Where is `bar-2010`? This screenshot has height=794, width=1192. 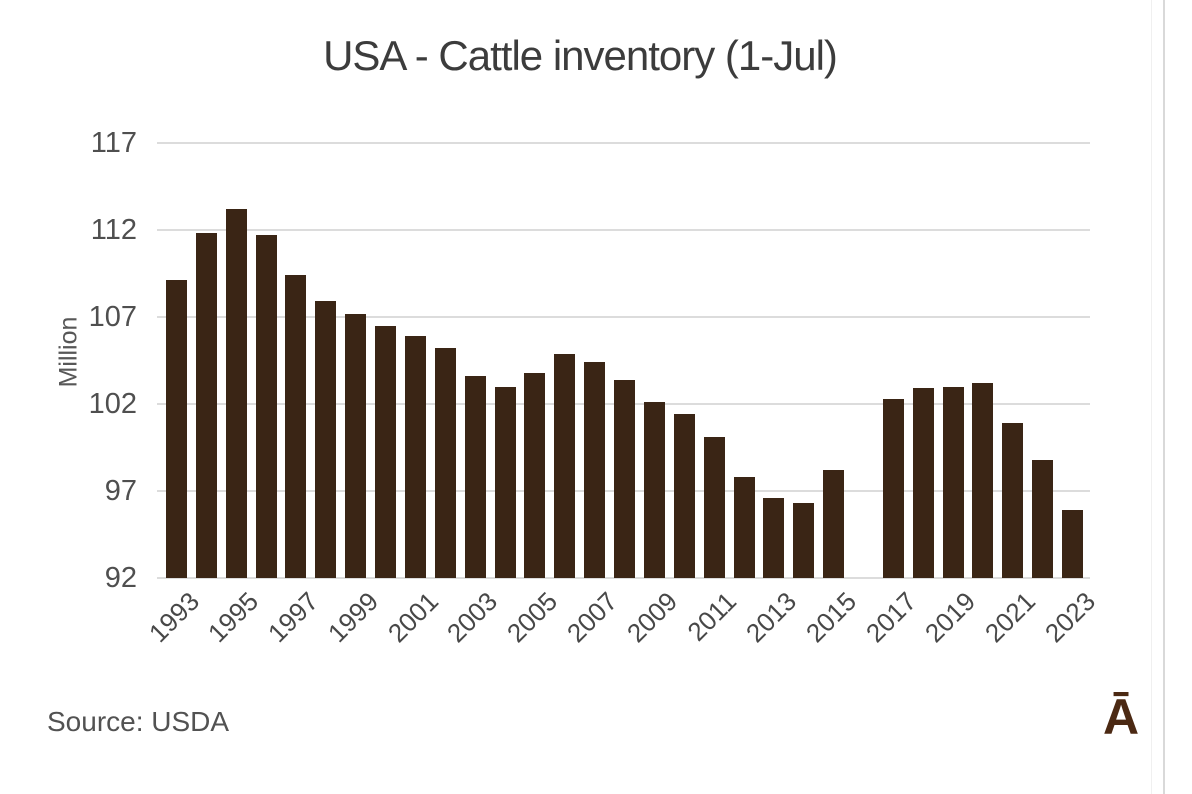
bar-2010 is located at coordinates (684, 496).